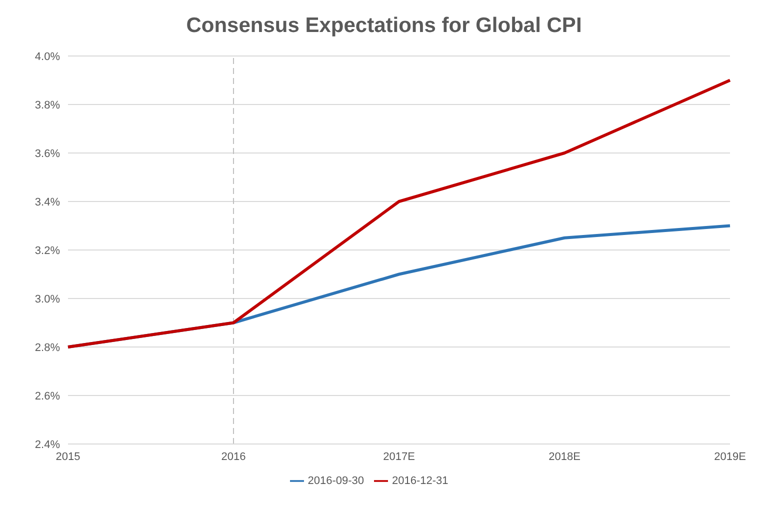 This screenshot has height=510, width=768. I want to click on legend-label: 2016-09-30, so click(336, 480).